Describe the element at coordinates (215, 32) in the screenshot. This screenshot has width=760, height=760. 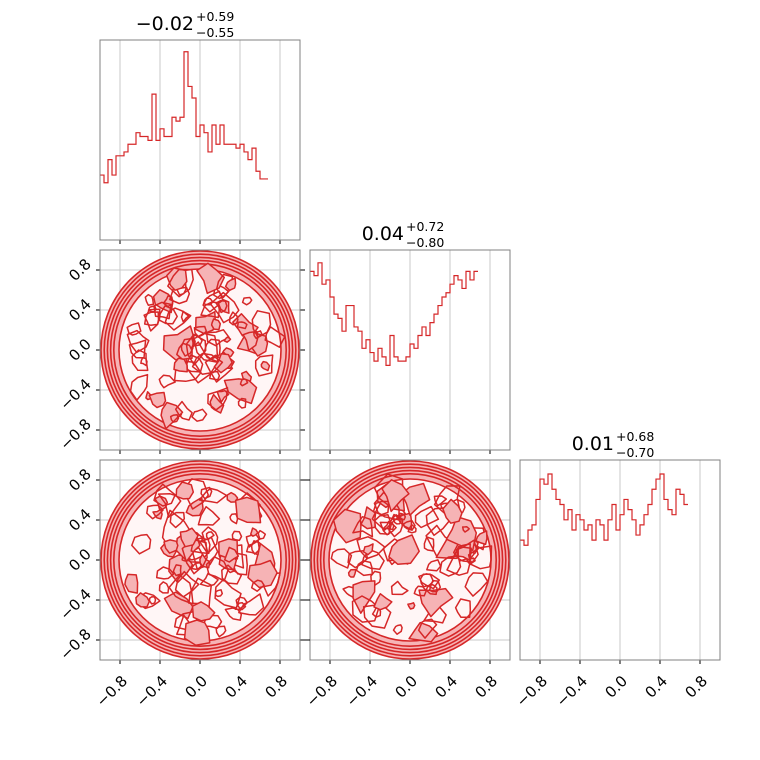
I see `panel-title-lower: −0.55` at that location.